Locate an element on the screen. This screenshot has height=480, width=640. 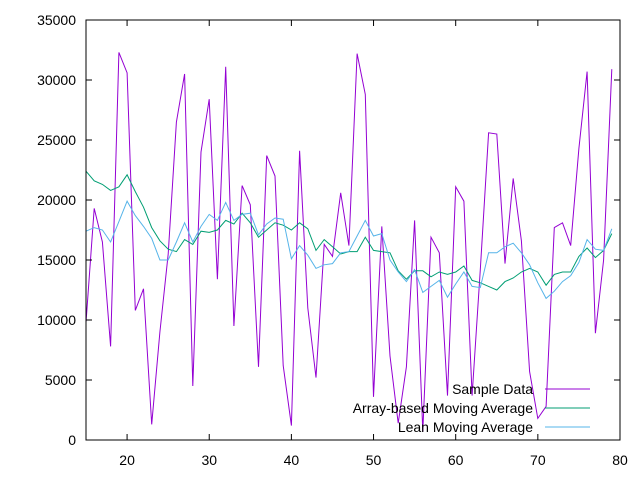
x-tick-label: 50 is located at coordinates (374, 460).